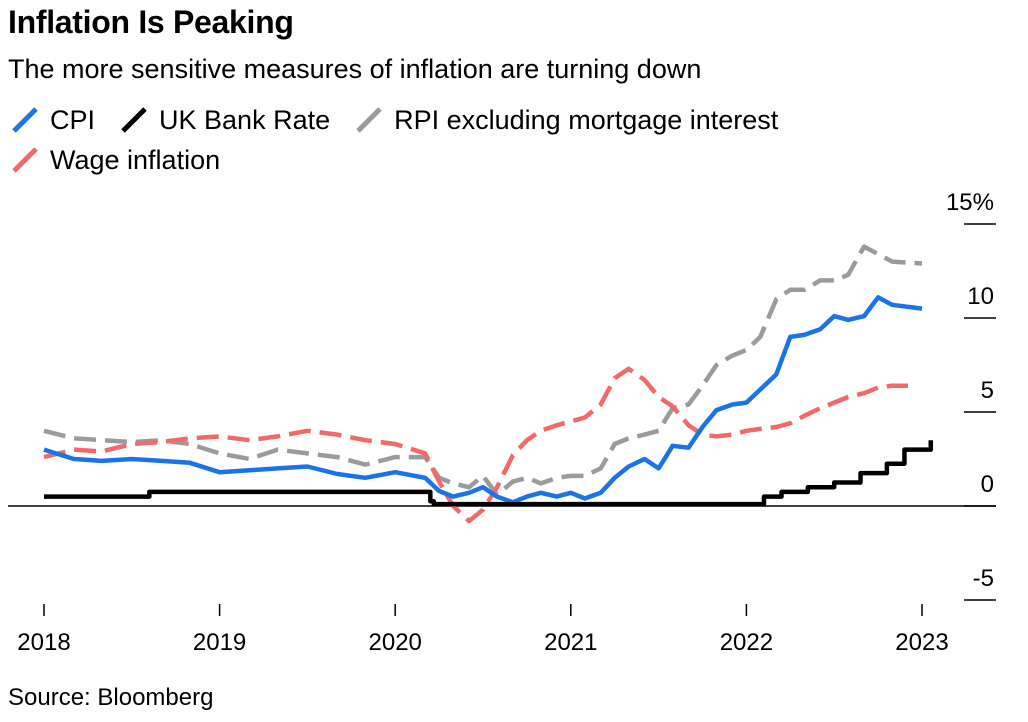  What do you see at coordinates (987, 484) in the screenshot?
I see `y-tick-label: 0` at bounding box center [987, 484].